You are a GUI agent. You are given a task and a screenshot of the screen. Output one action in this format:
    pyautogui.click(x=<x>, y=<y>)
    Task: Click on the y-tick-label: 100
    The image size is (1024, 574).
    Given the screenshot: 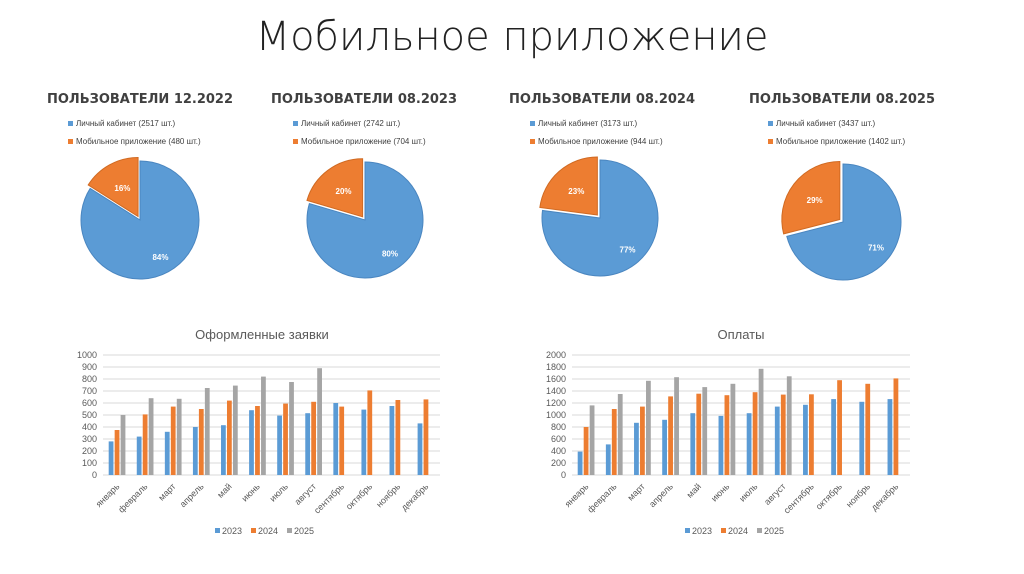 What is the action you would take?
    pyautogui.click(x=89, y=463)
    